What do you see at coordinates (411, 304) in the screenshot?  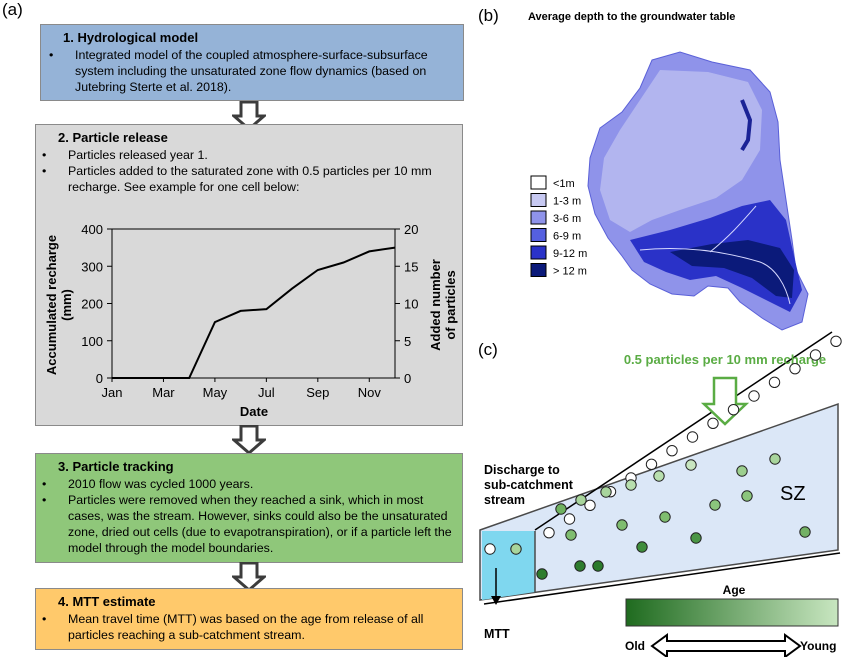 I see `chart-y2-tick-label: 10` at bounding box center [411, 304].